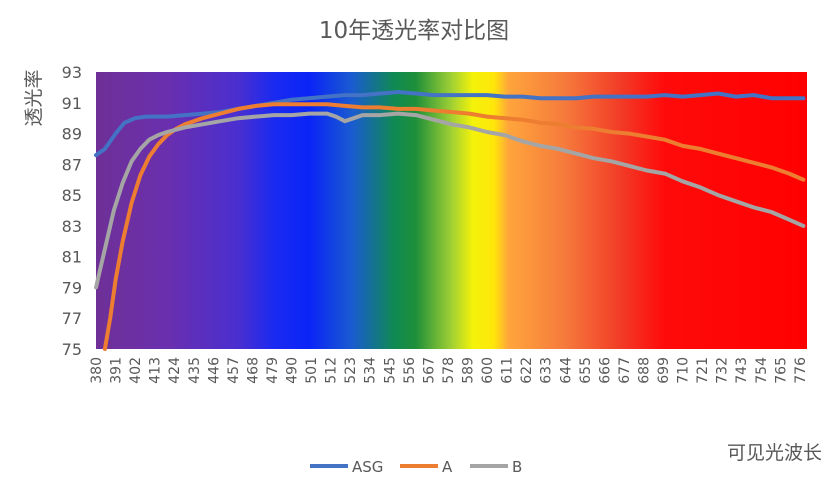 The width and height of the screenshot is (828, 494). Describe the element at coordinates (72, 226) in the screenshot. I see `y-tick-label: 83` at that location.